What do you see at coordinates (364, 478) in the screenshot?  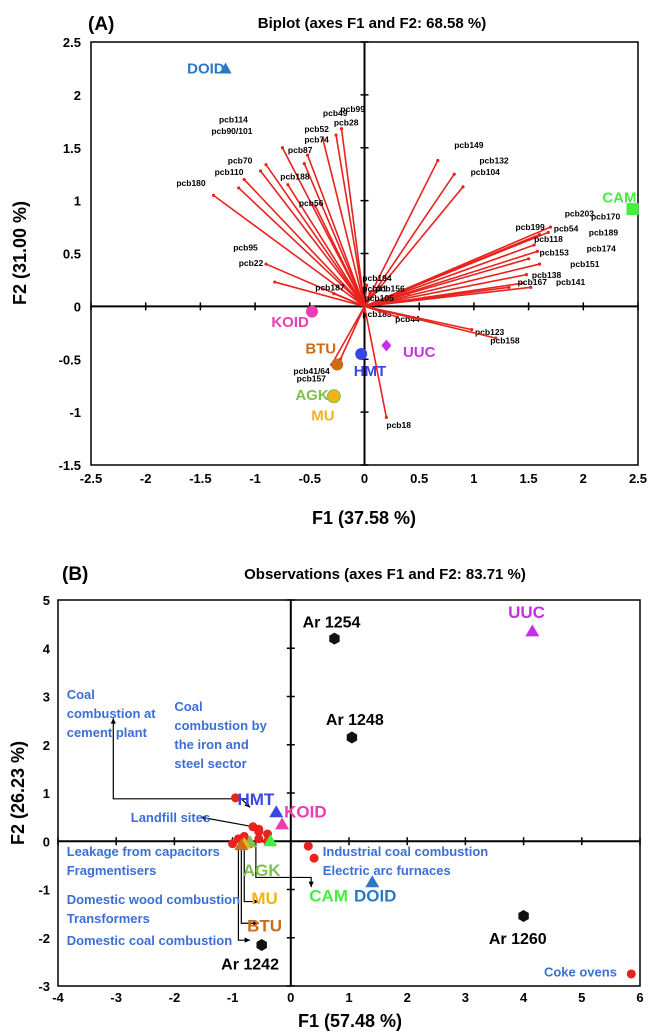 I see `x-tick-label-a: 0` at bounding box center [364, 478].